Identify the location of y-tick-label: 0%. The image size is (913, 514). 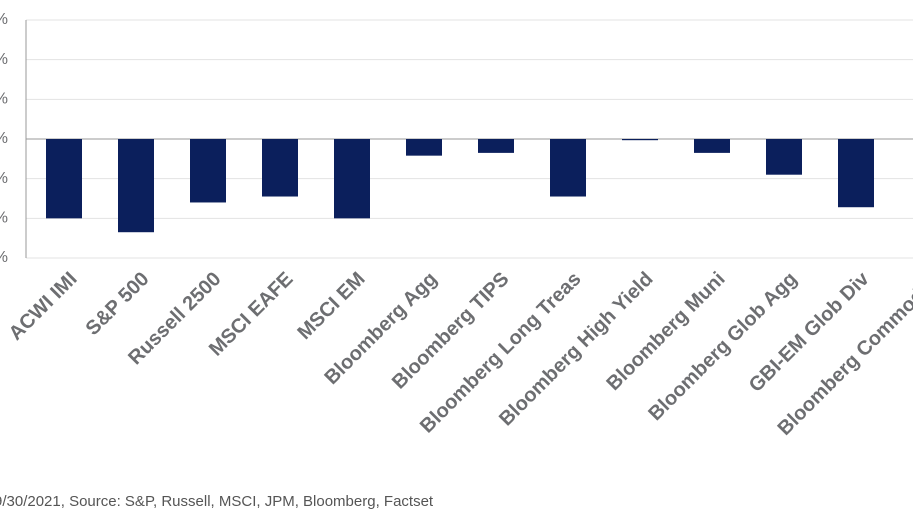
(4, 138).